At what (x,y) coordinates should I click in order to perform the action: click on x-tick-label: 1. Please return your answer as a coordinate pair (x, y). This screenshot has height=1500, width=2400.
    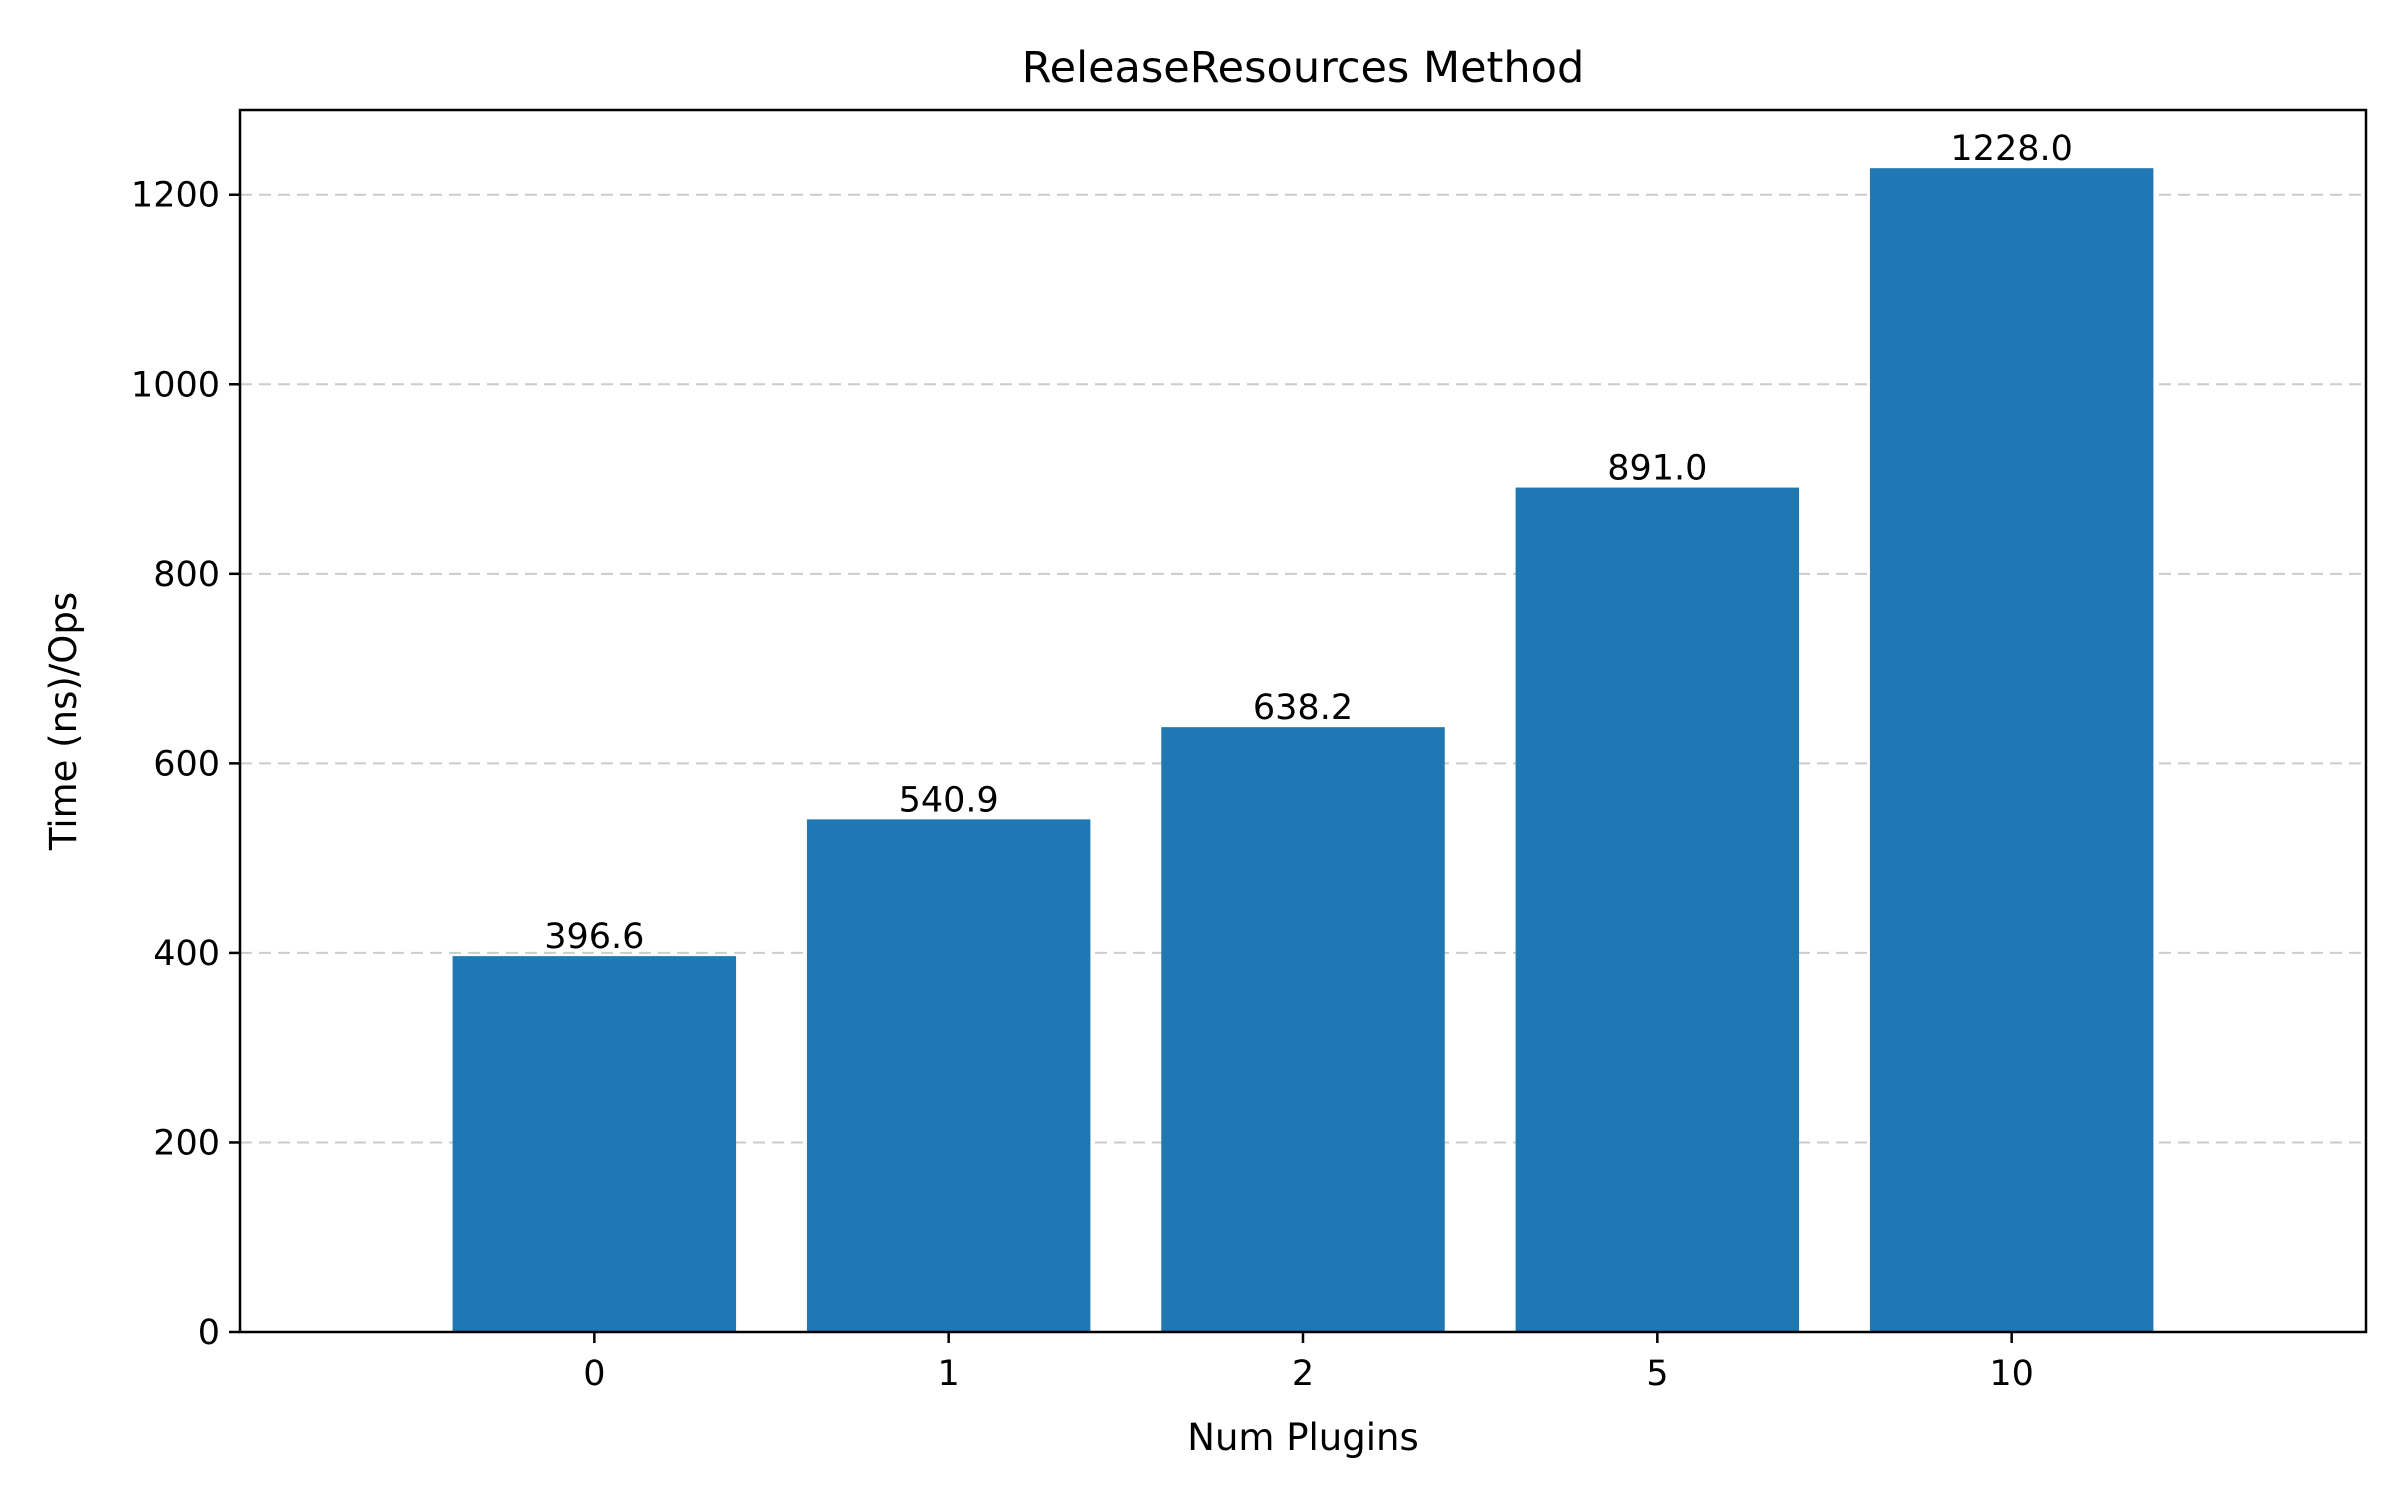
    Looking at the image, I should click on (949, 1374).